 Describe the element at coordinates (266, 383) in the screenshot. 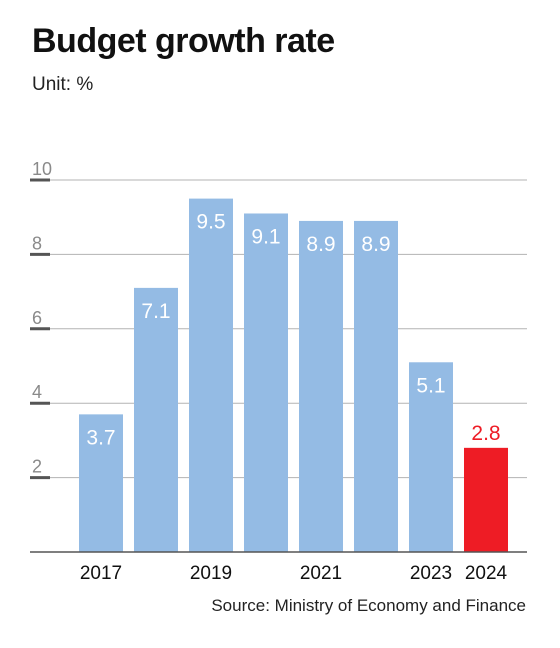

I see `bar-2020` at that location.